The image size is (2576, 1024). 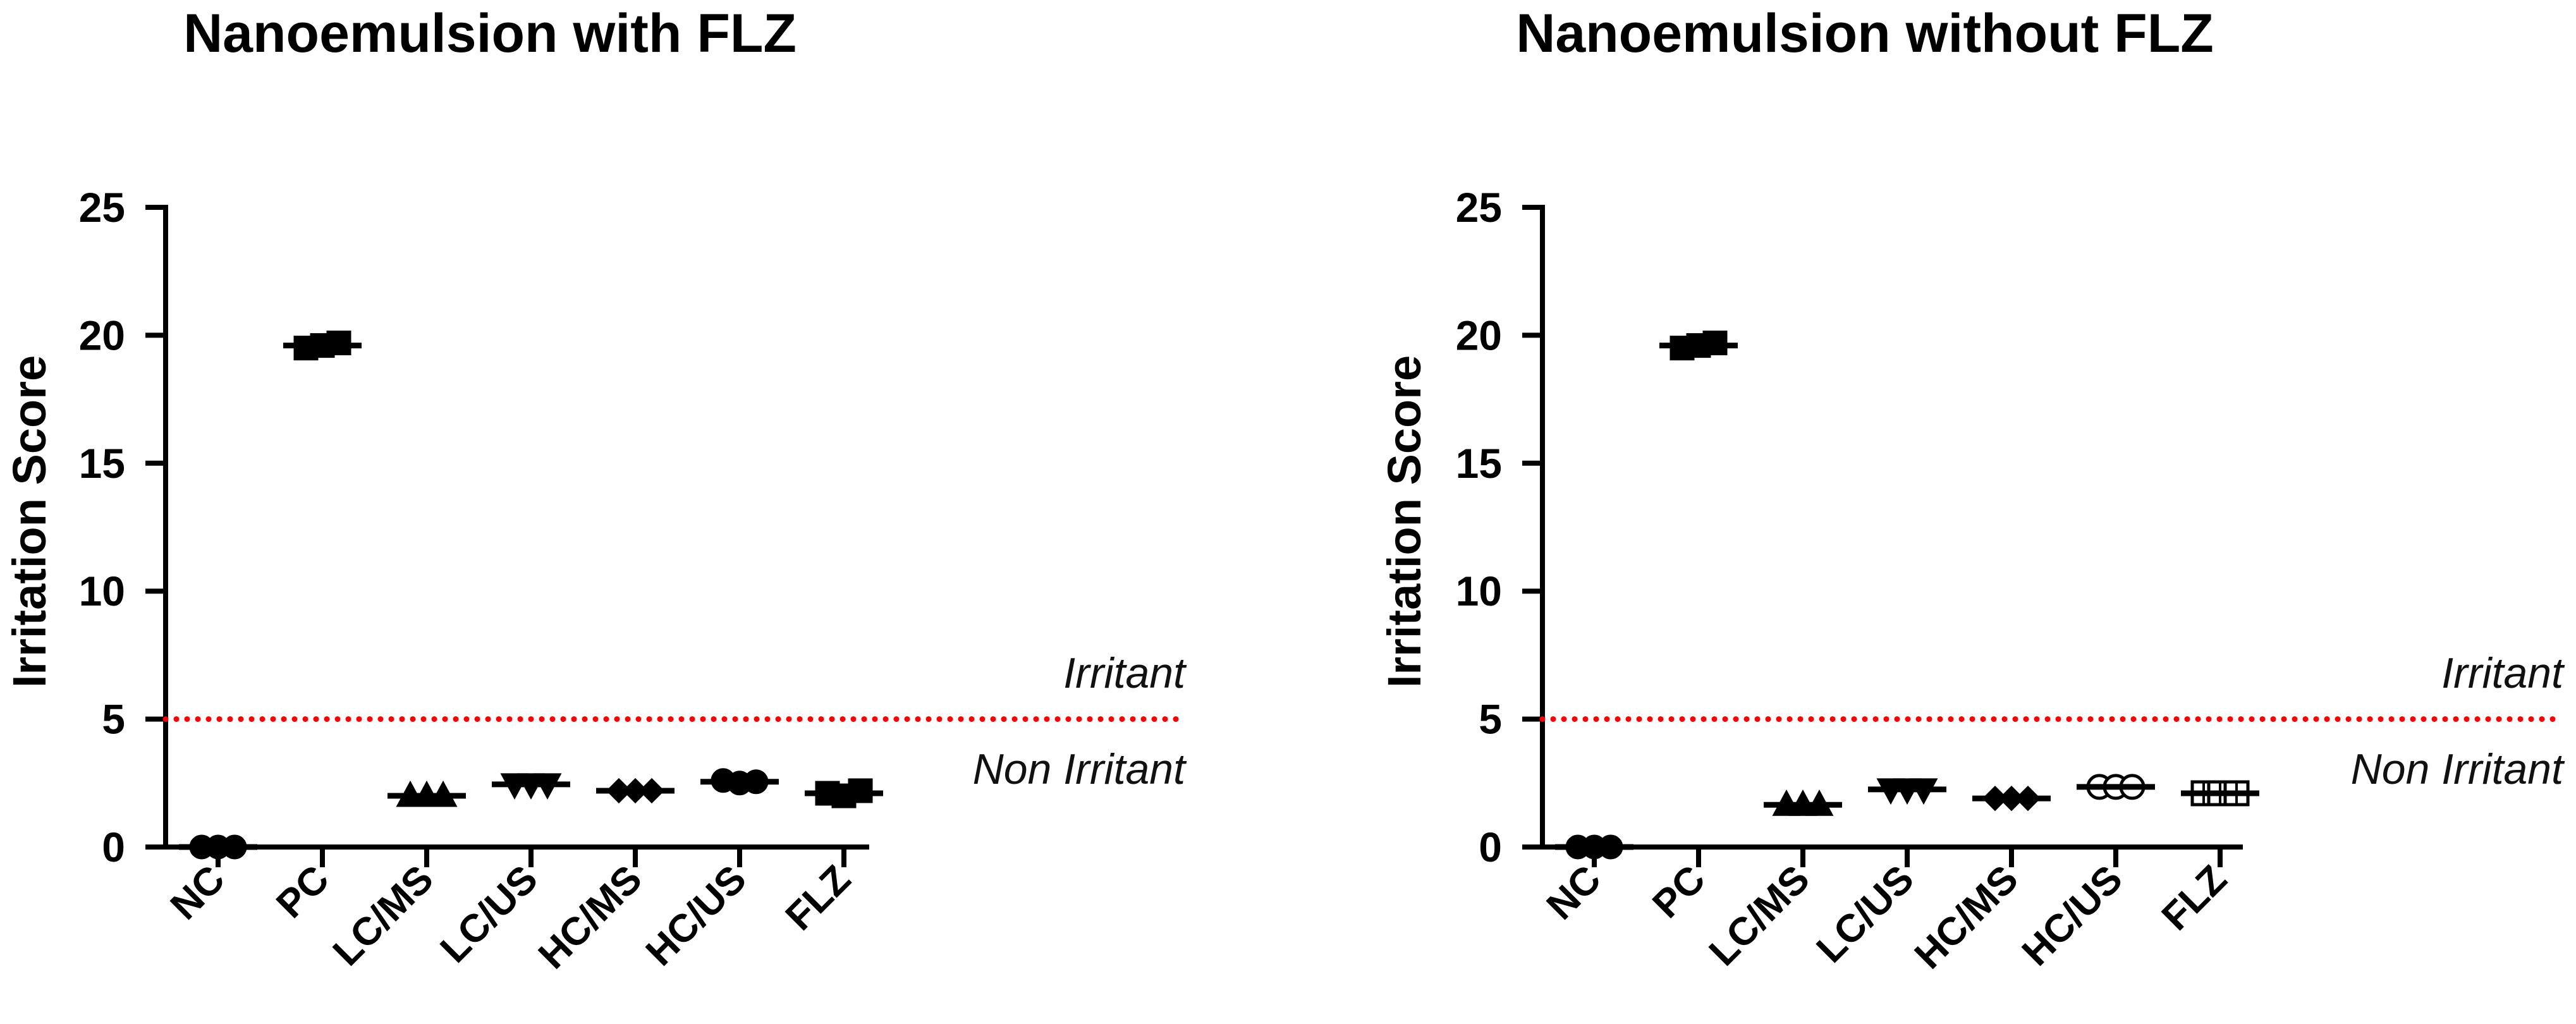 I want to click on chart-title: Nanoemulsion with FLZ, so click(x=490, y=33).